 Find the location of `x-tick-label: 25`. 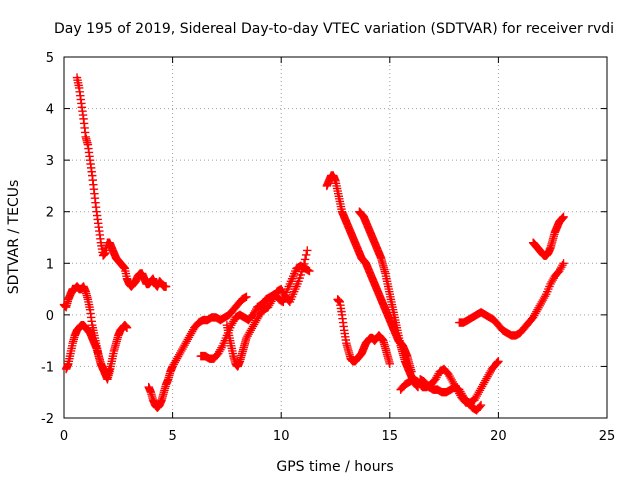

x-tick-label: 25 is located at coordinates (607, 436).